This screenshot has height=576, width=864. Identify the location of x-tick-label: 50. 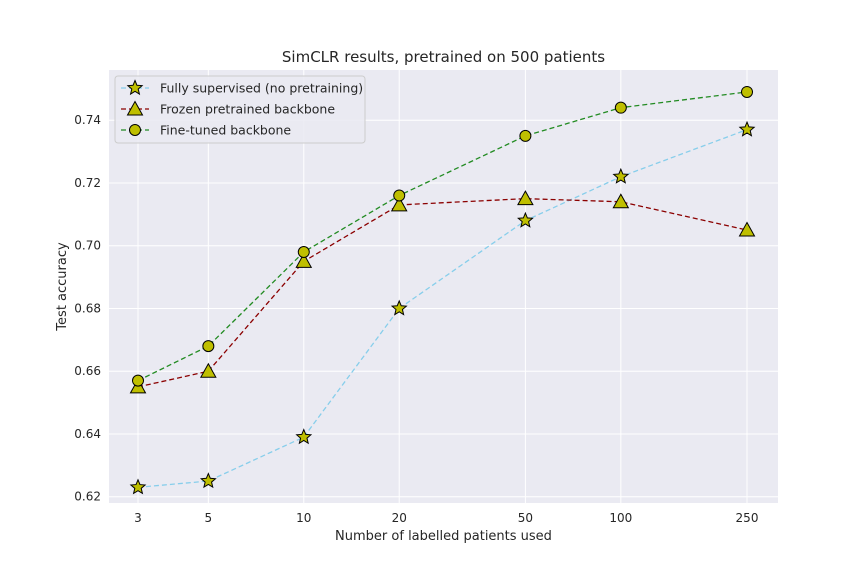
(525, 518).